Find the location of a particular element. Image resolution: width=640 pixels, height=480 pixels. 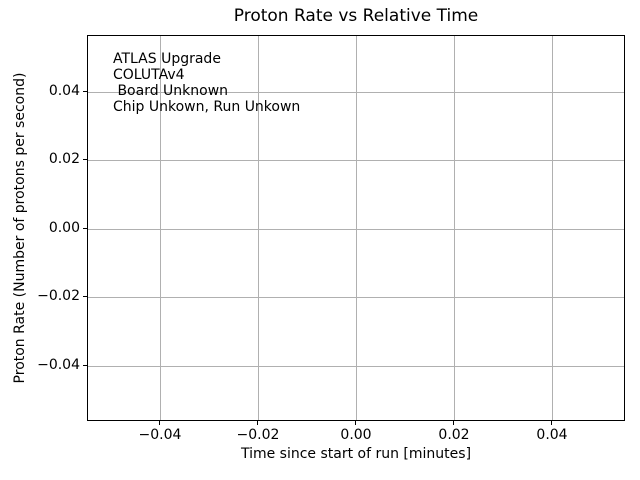

y-tick-label: −0.02 is located at coordinates (58, 296).